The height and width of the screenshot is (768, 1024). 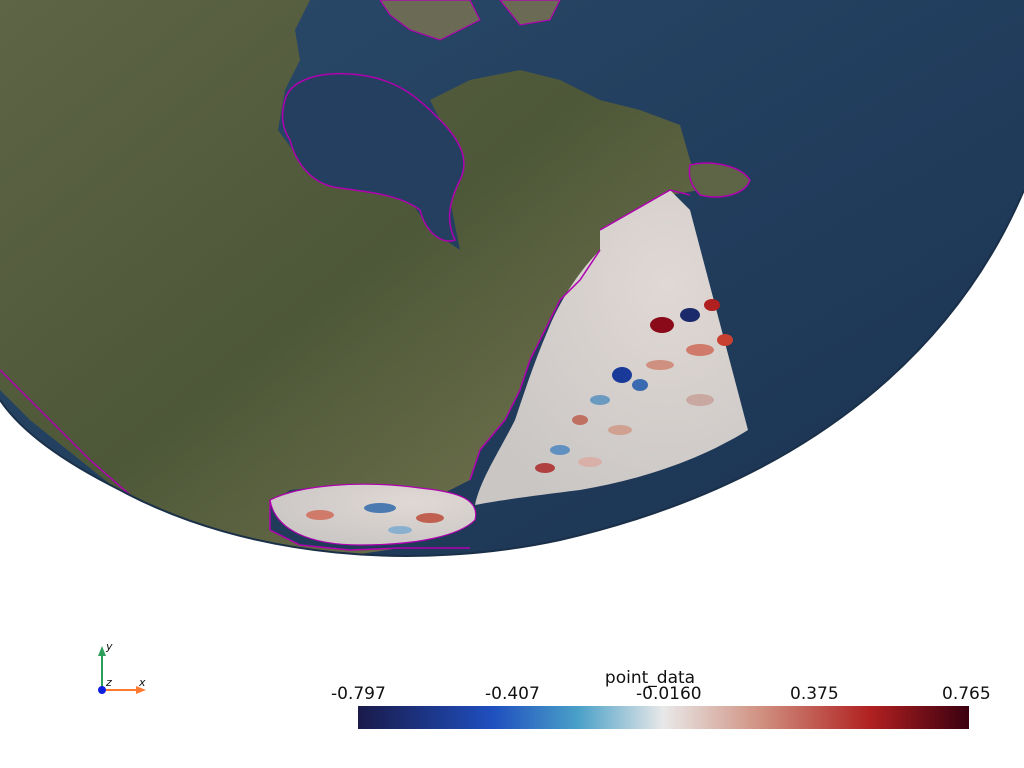 What do you see at coordinates (141, 690) in the screenshot?
I see `x-axis-arrow-icon` at bounding box center [141, 690].